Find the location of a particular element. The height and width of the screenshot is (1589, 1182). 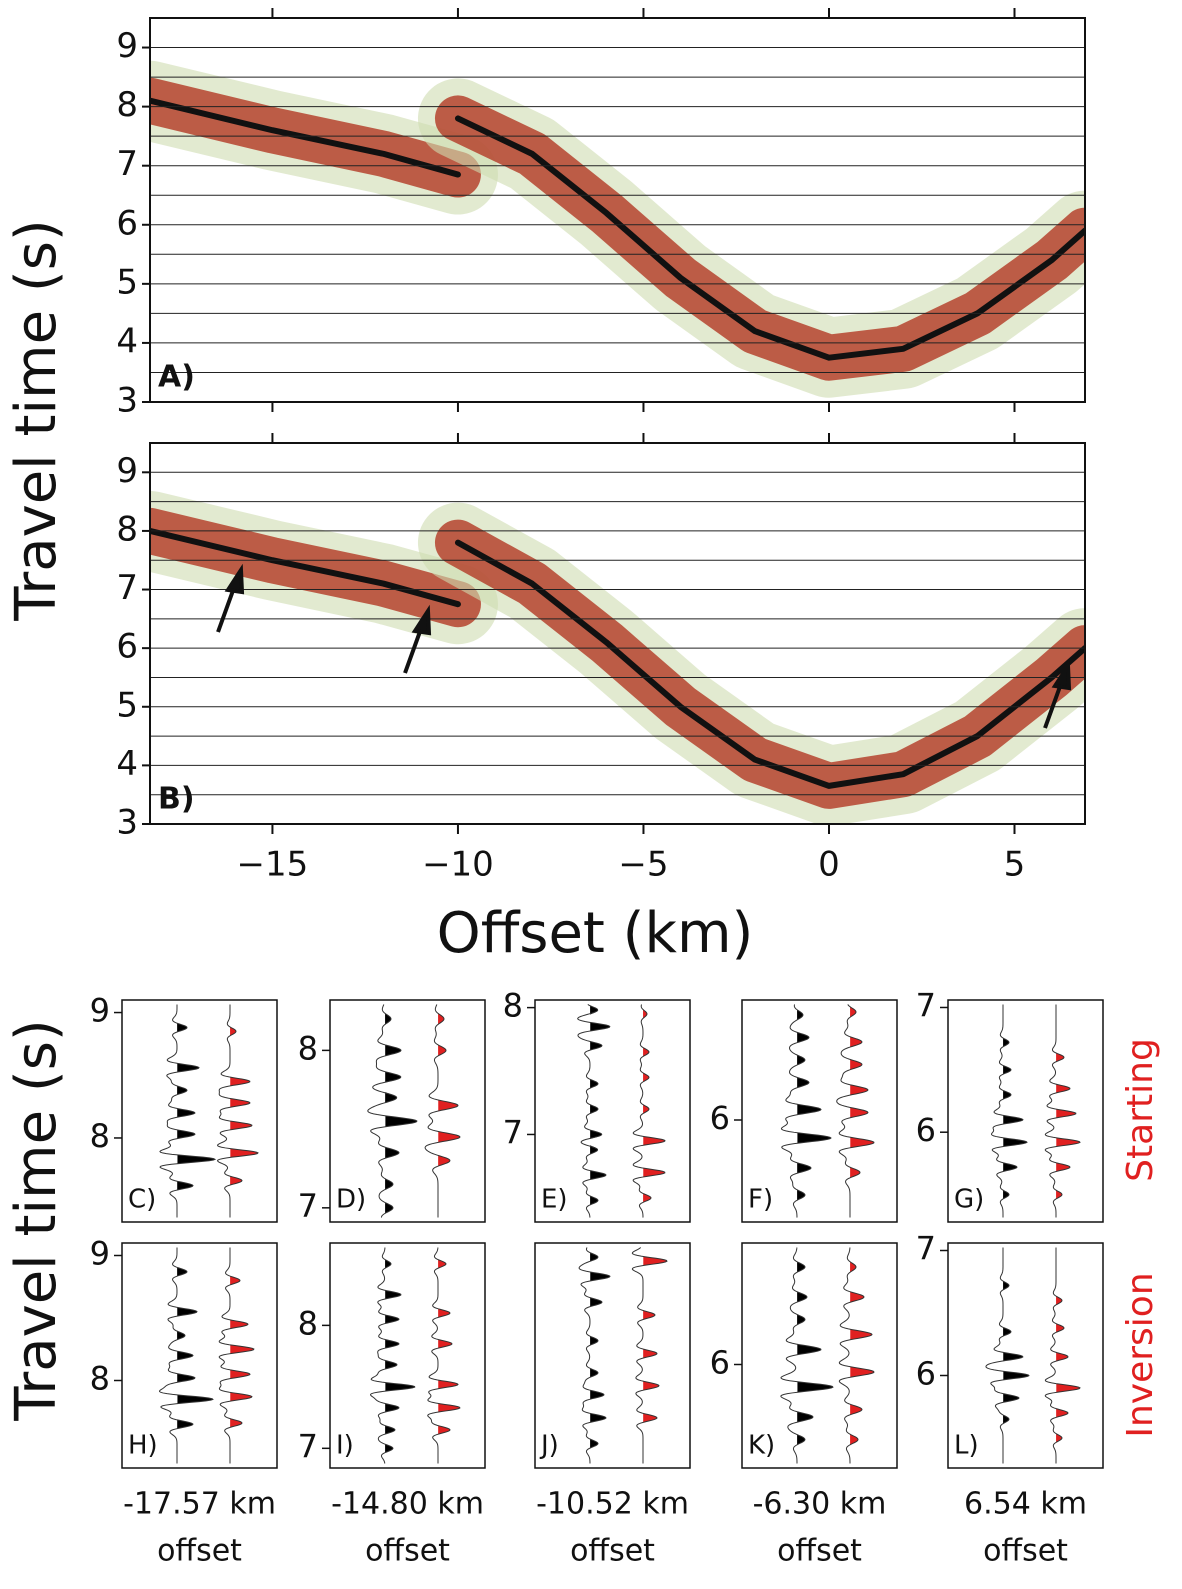

x-tick-label: 5 is located at coordinates (1015, 865).